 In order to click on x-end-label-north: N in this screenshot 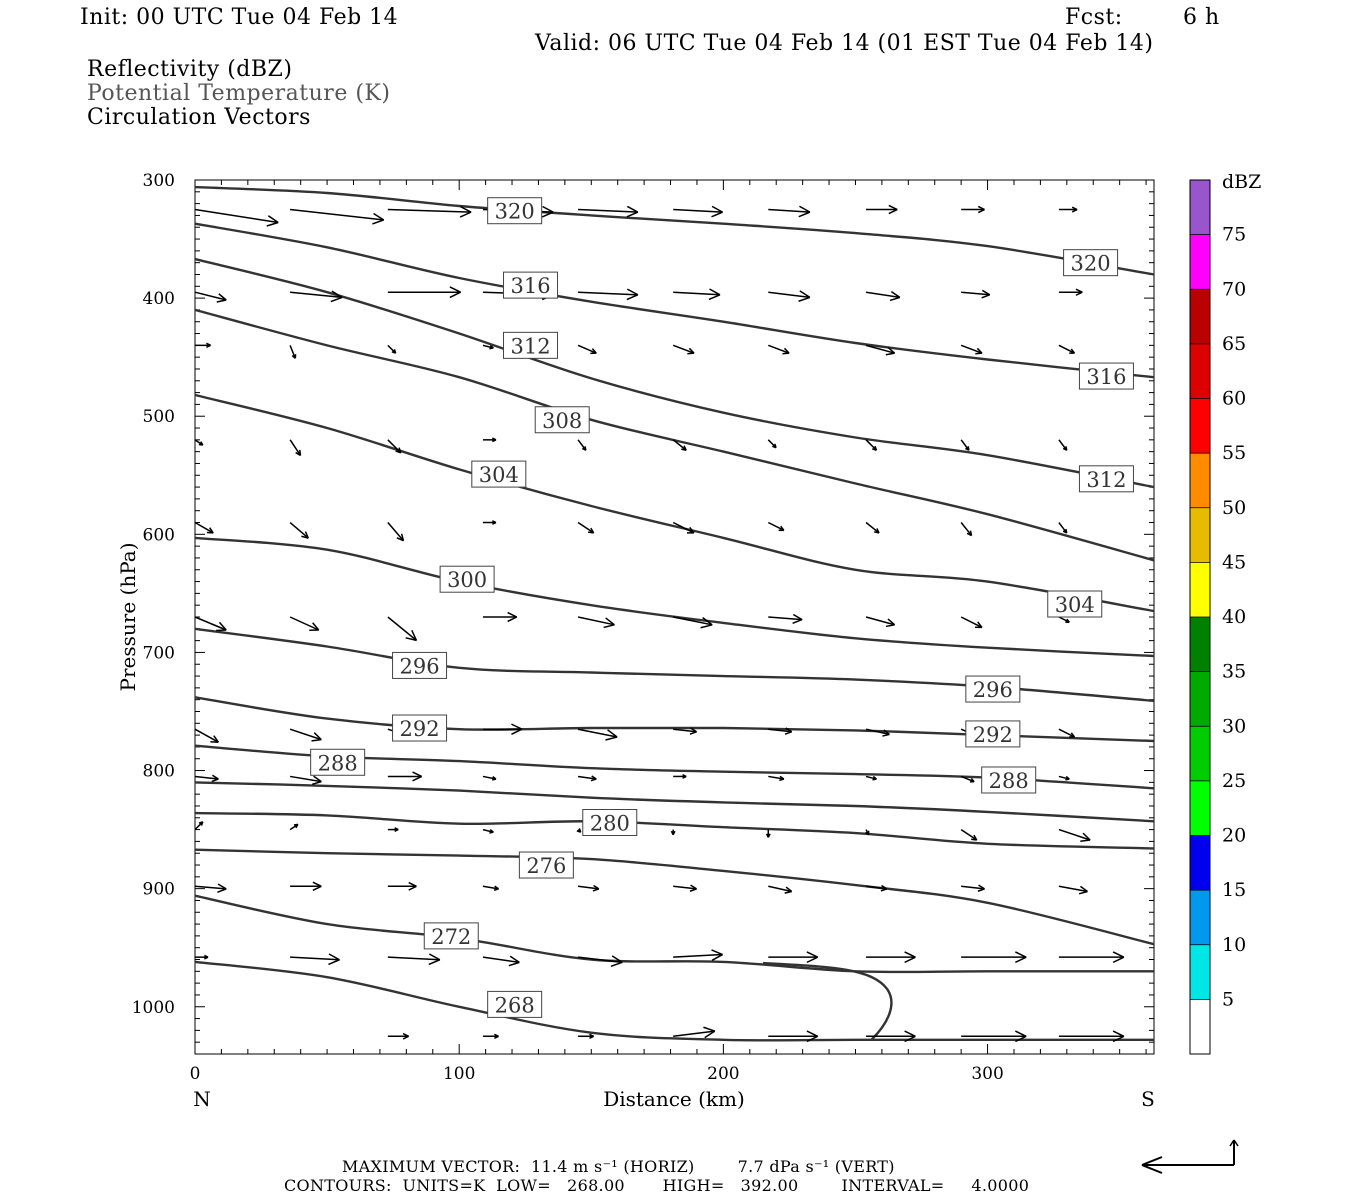, I will do `click(202, 1099)`.